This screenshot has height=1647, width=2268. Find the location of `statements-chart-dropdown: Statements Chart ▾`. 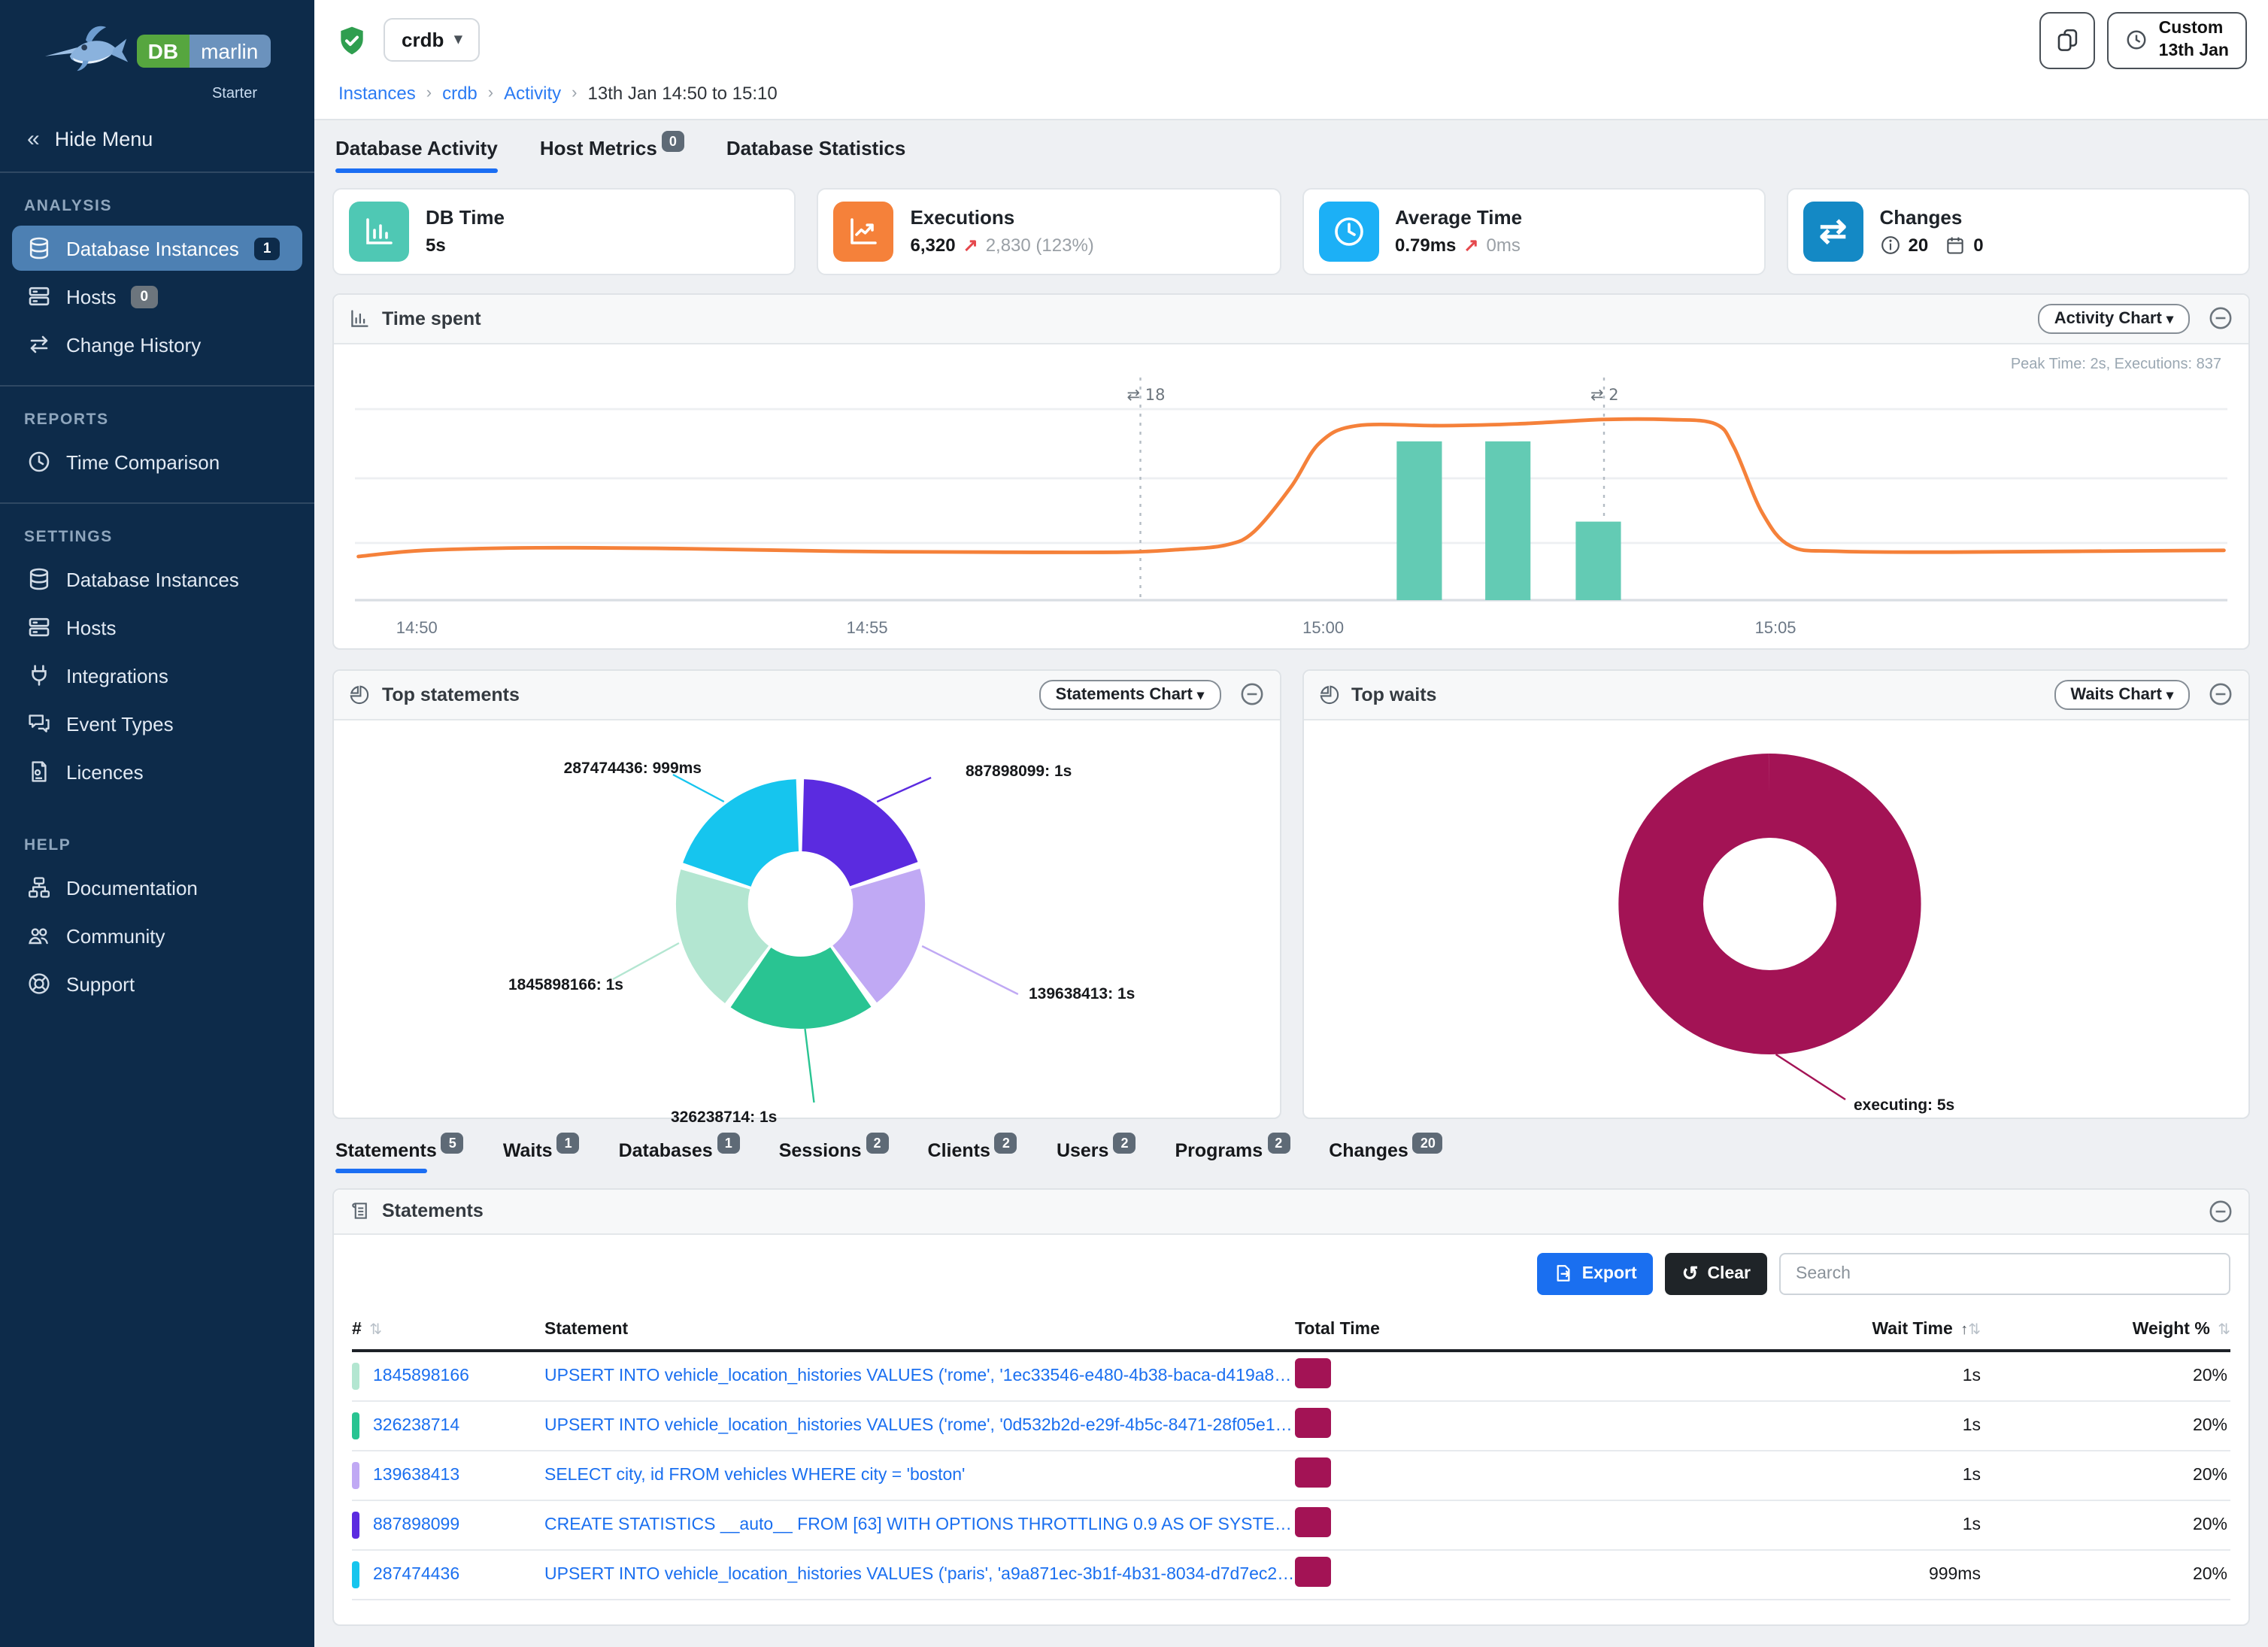

statements-chart-dropdown: Statements Chart ▾ is located at coordinates (1129, 694).